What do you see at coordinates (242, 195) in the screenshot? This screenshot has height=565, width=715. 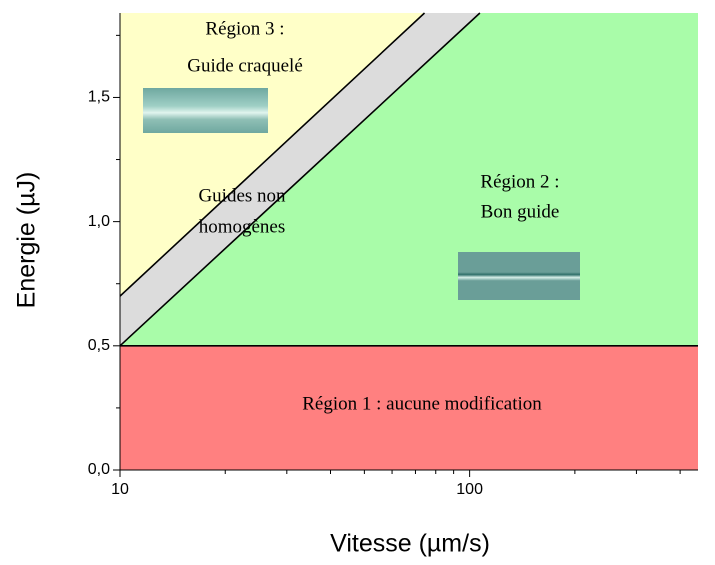 I see `region-label: Guides non` at bounding box center [242, 195].